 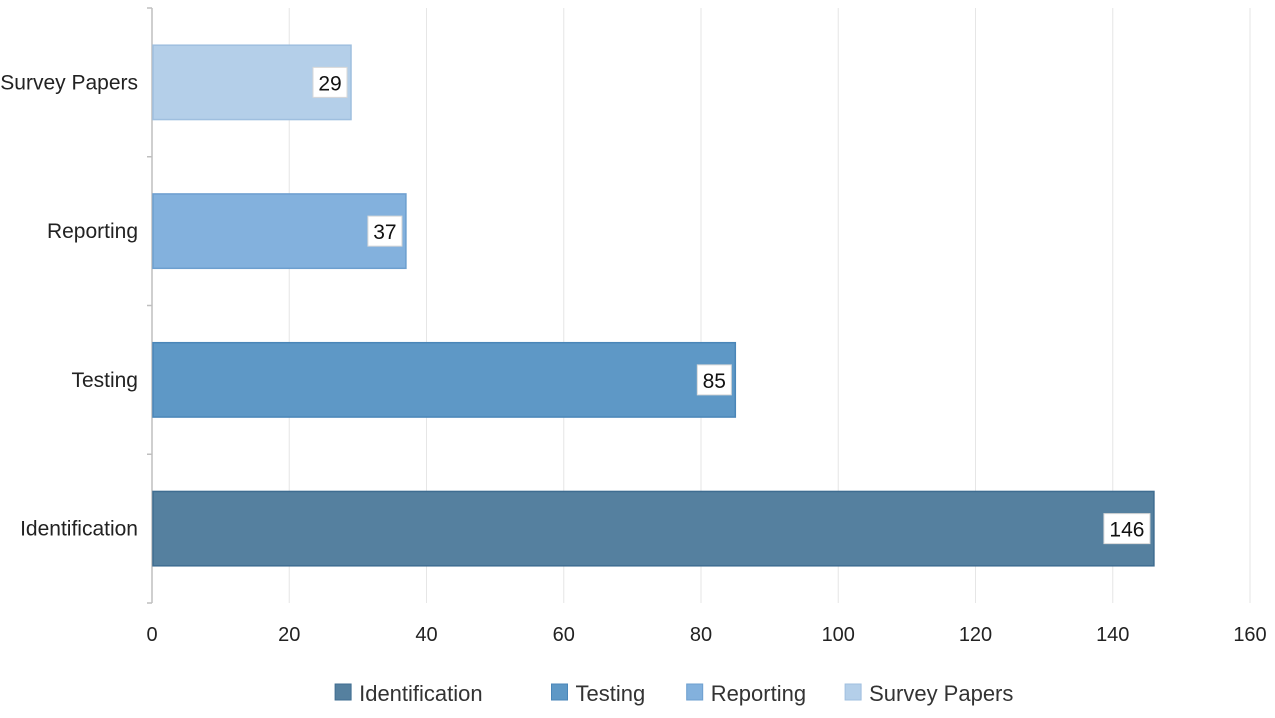 What do you see at coordinates (279, 231) in the screenshot?
I see `bar-reporting` at bounding box center [279, 231].